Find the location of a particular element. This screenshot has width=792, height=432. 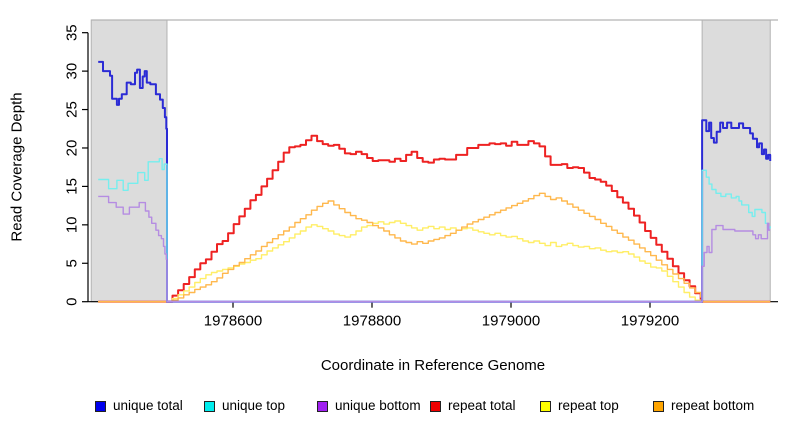

y-tick-label: 30 is located at coordinates (72, 71).